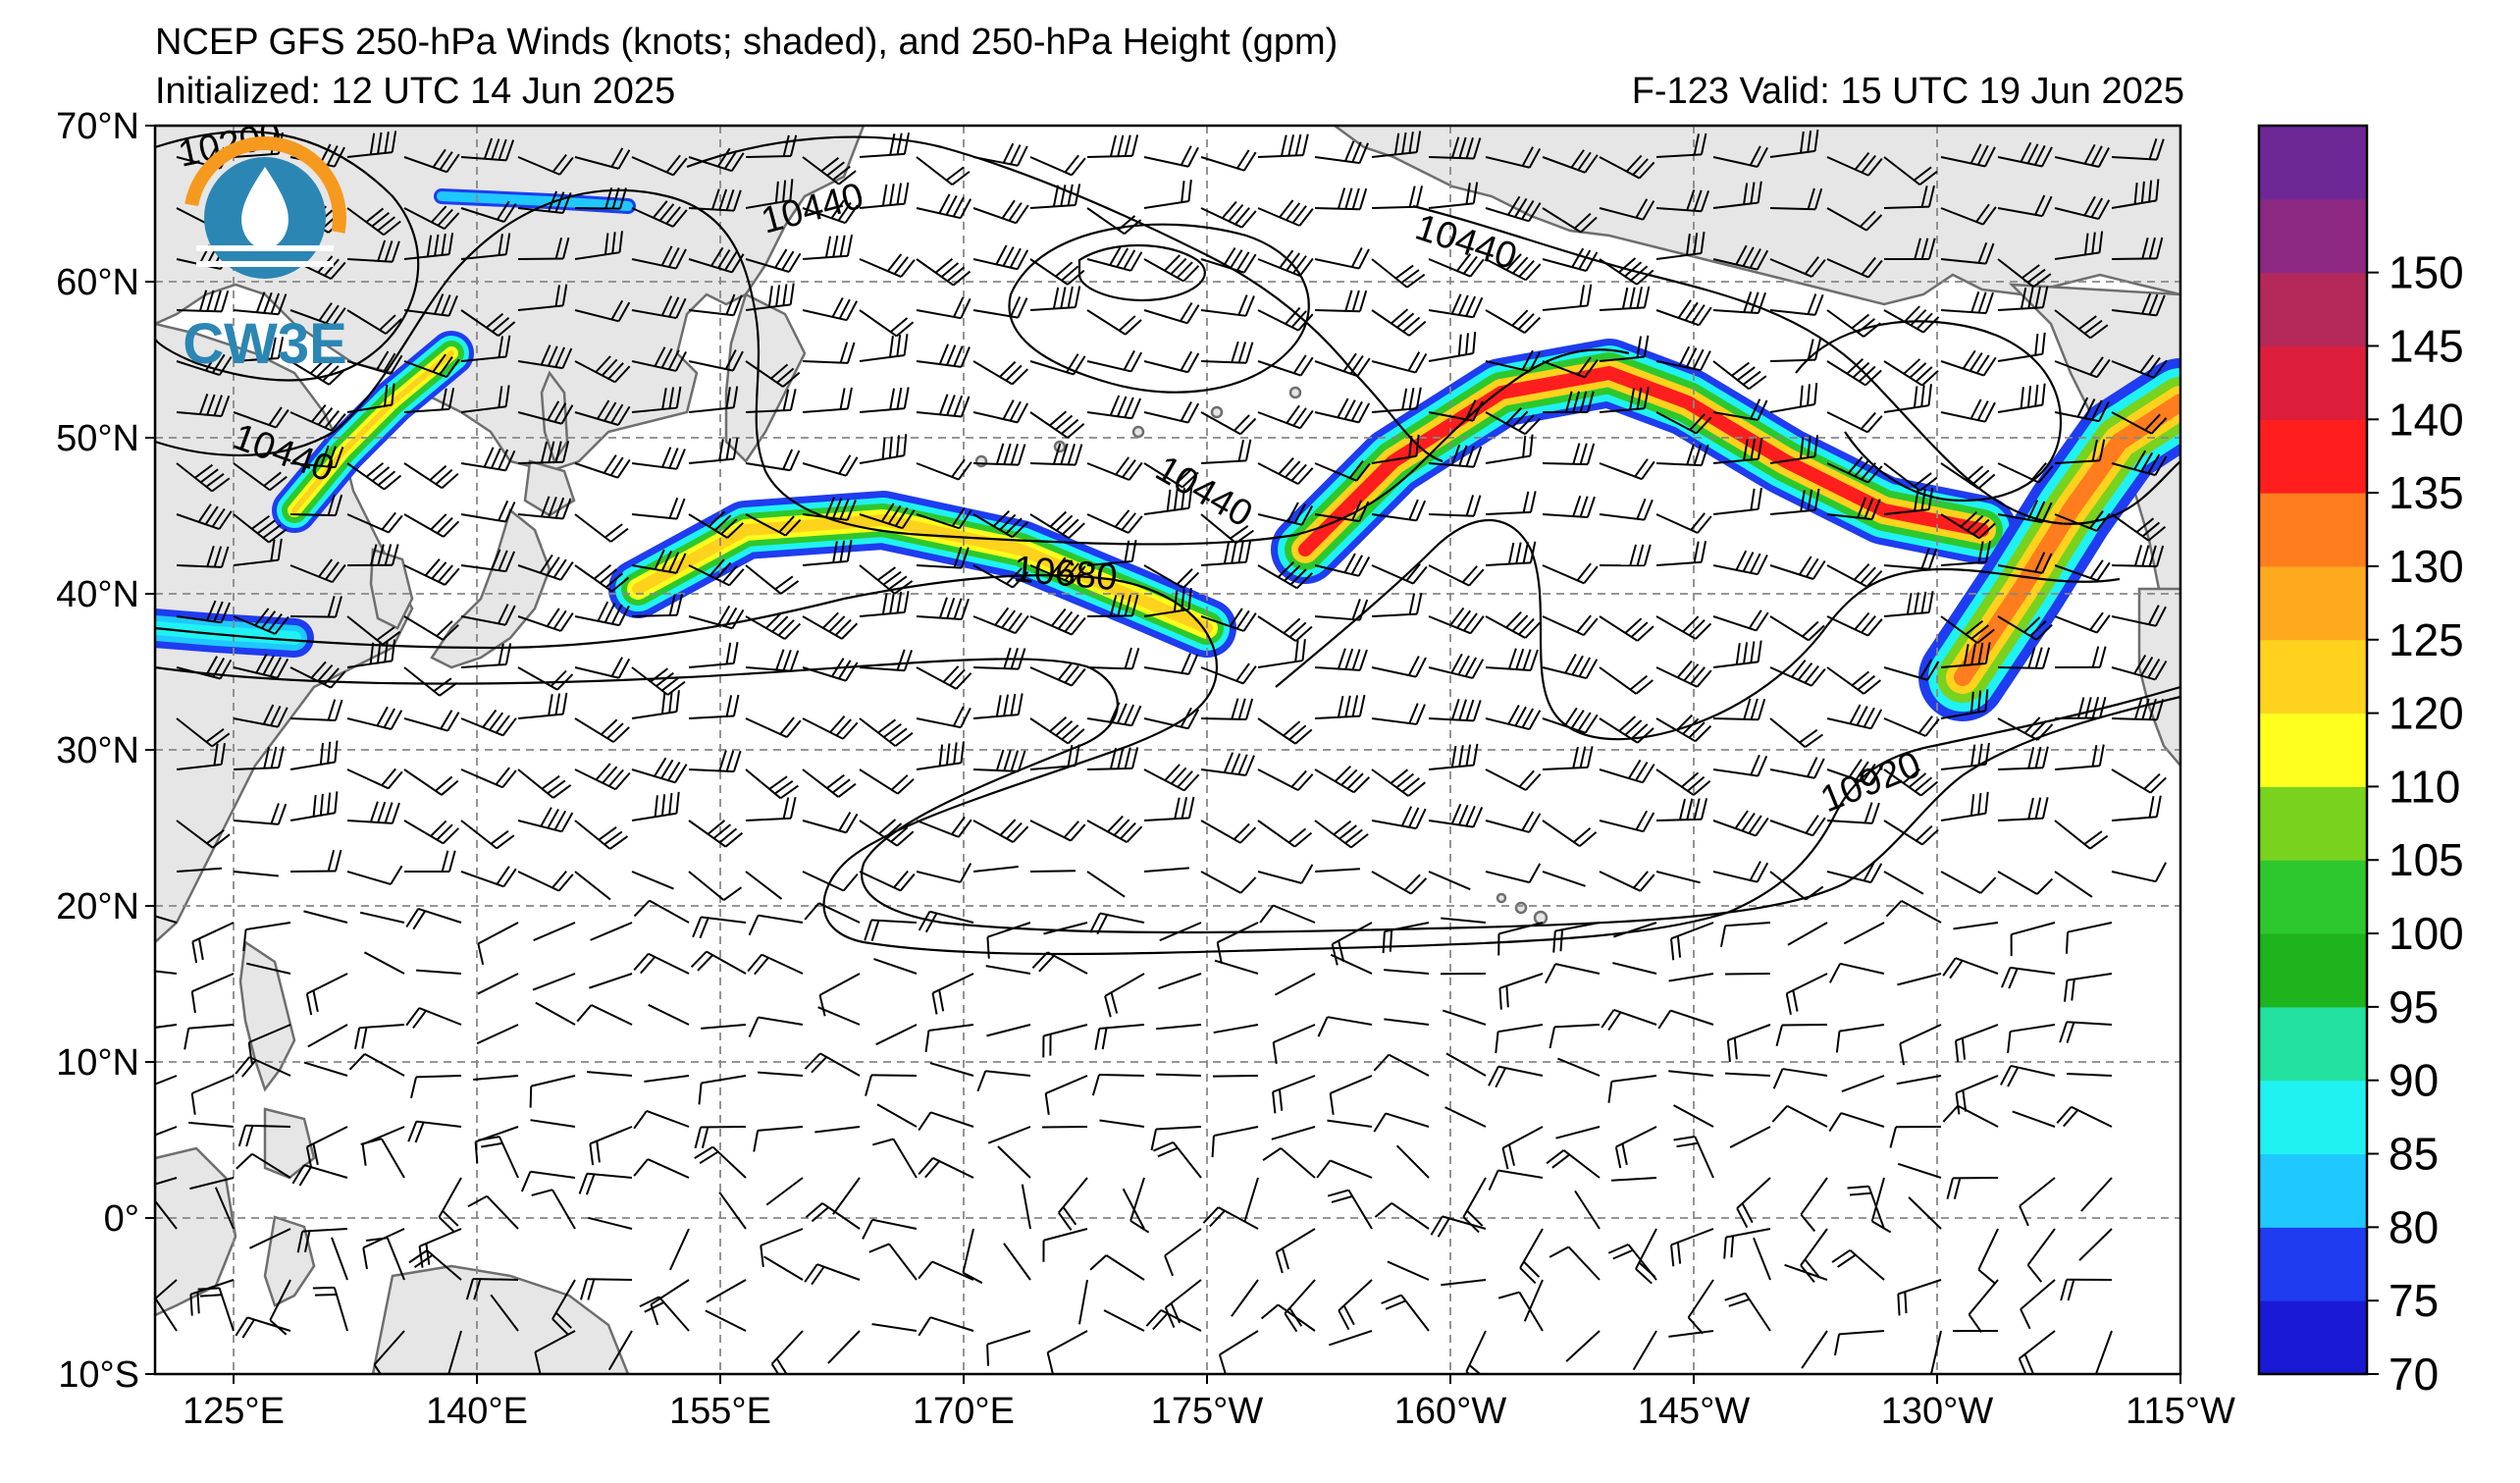  I want to click on lat-tick-label: 10°N, so click(97, 1063).